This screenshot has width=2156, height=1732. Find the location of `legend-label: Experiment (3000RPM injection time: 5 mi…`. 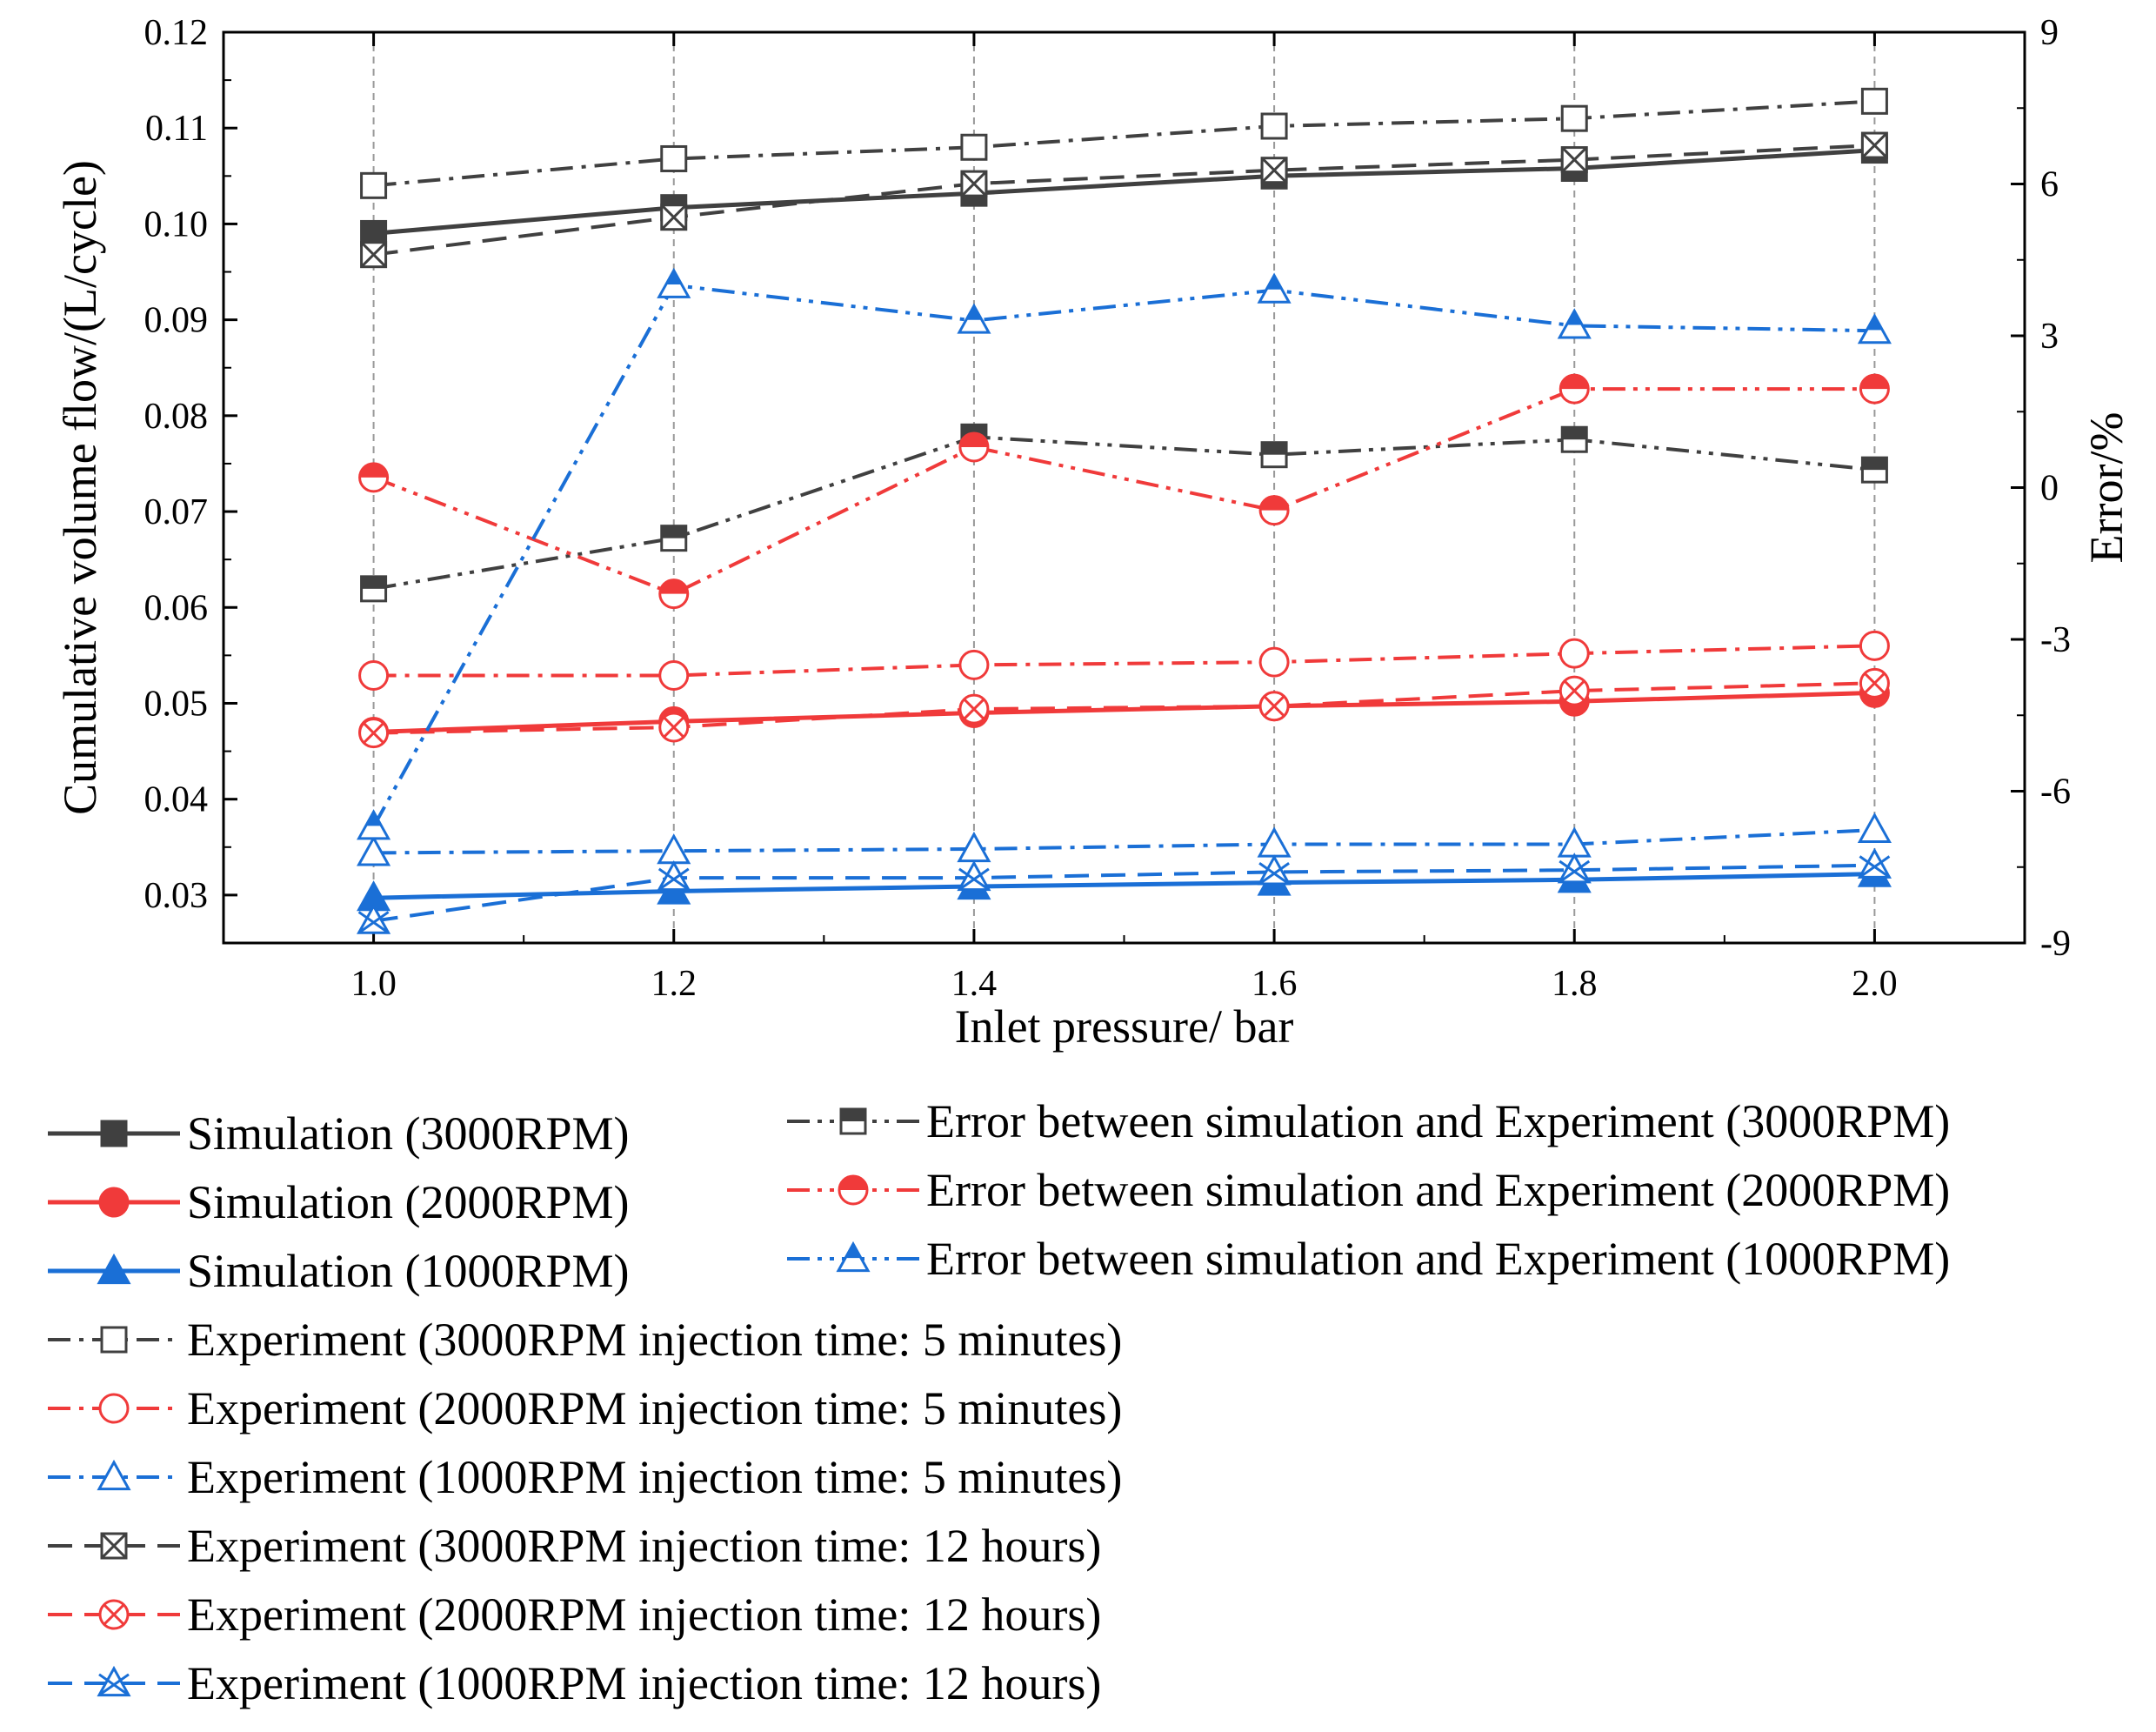

legend-label: Experiment (3000RPM injection time: 5 mi… is located at coordinates (654, 1340).